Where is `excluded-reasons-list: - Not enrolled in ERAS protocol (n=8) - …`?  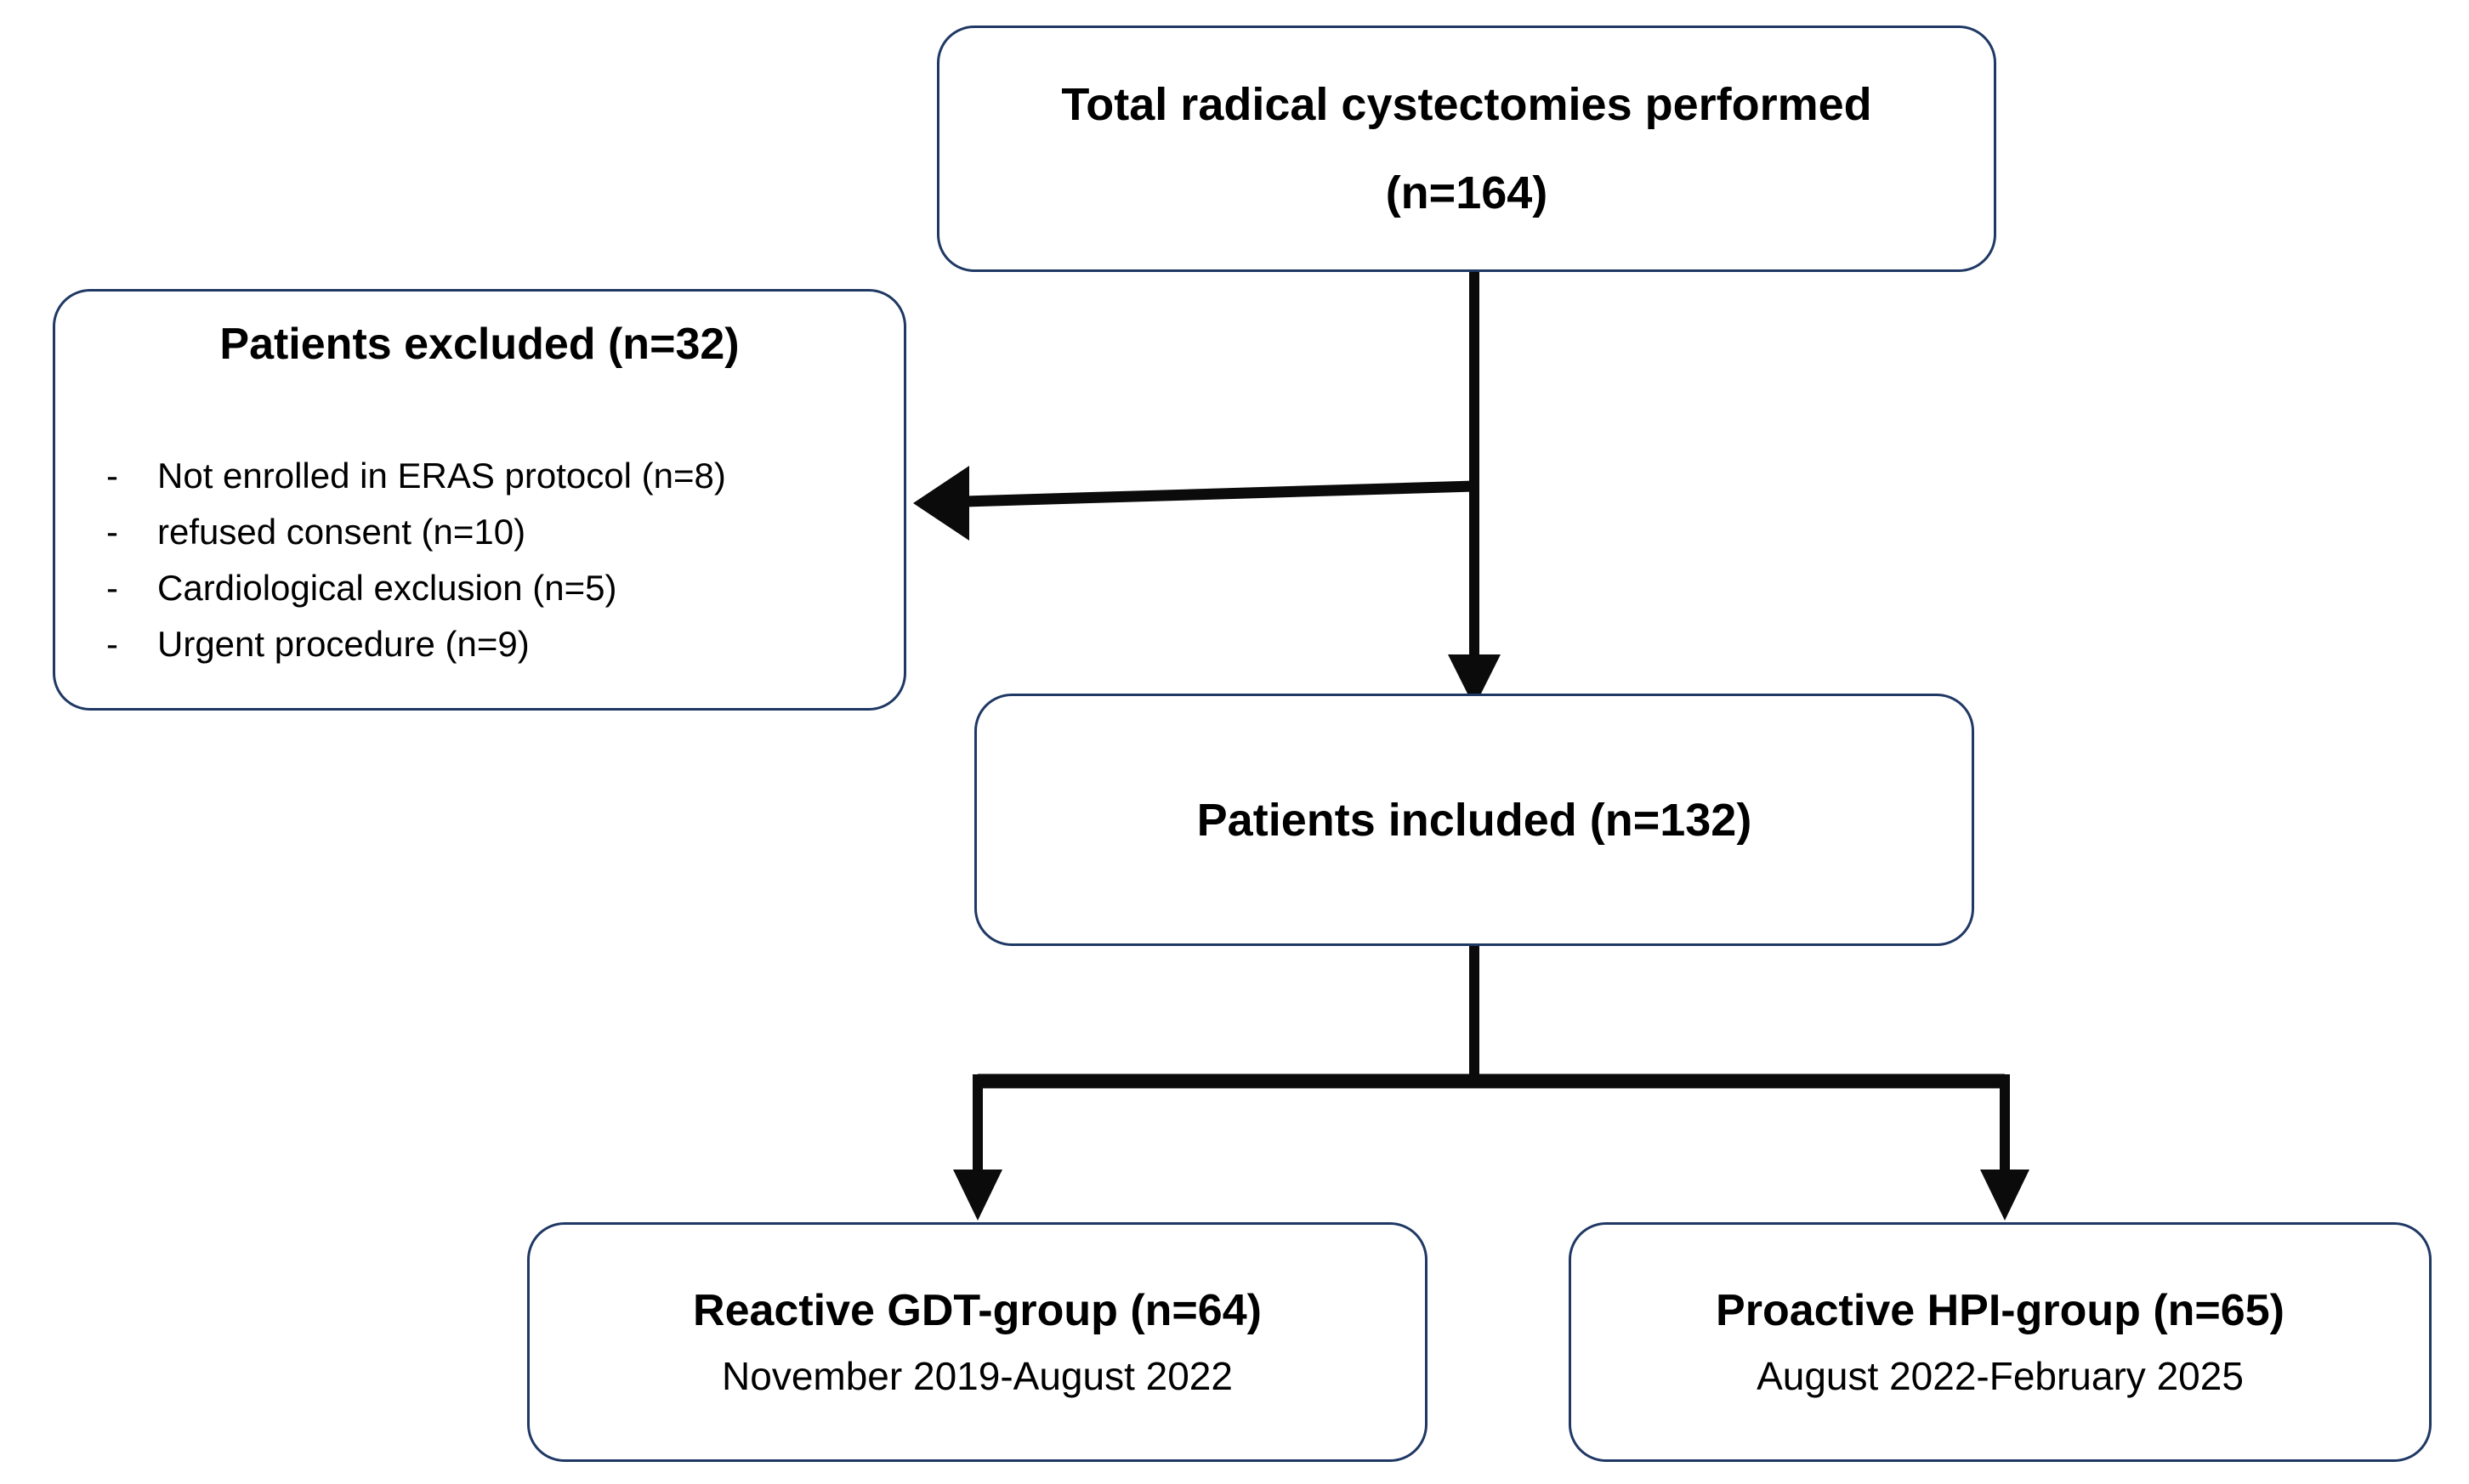
excluded-reasons-list: - Not enrolled in ERAS protocol (n=8) - … is located at coordinates (479, 560).